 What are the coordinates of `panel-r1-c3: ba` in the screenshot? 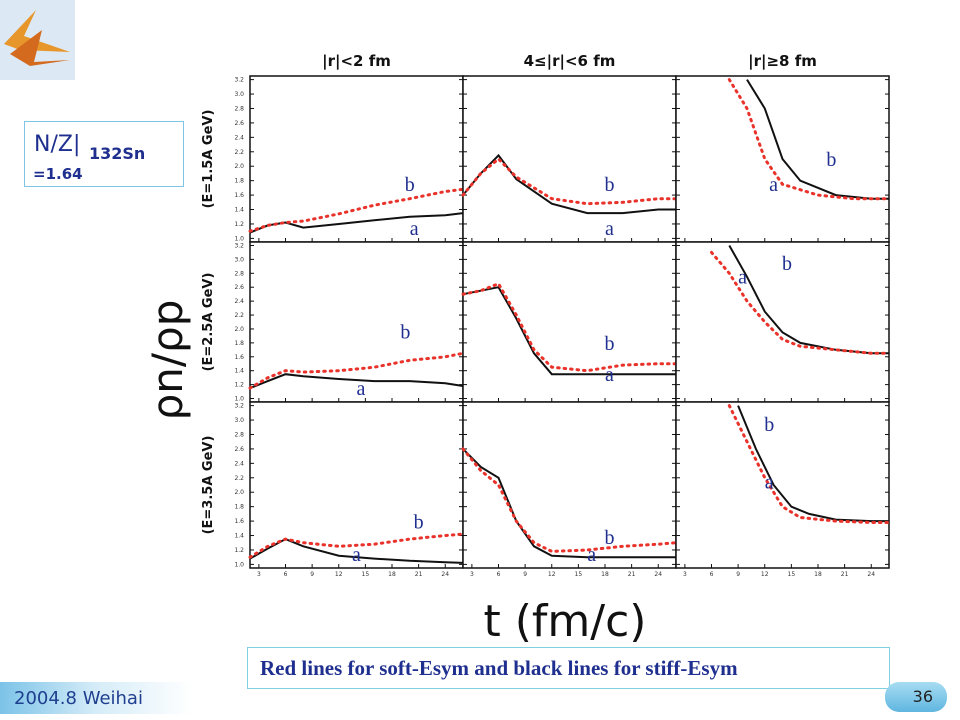 It's located at (783, 159).